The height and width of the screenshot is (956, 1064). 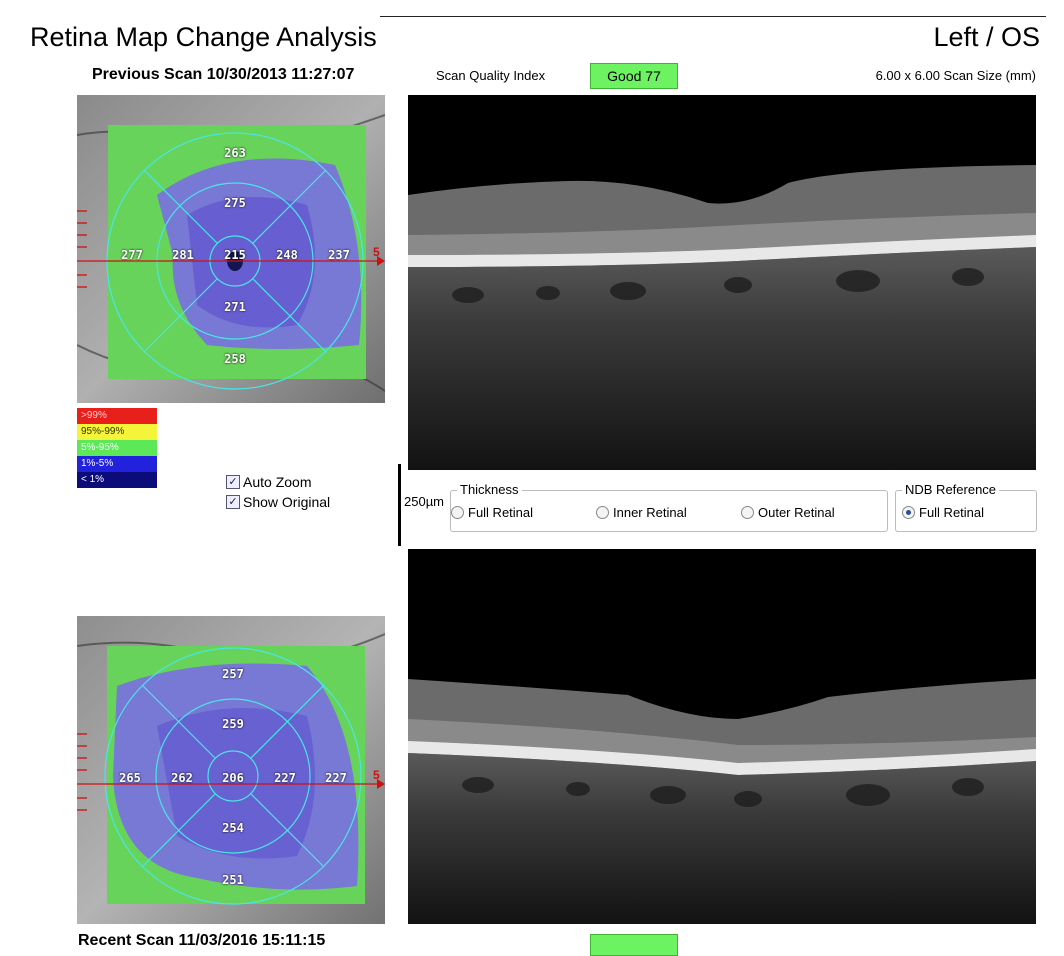 I want to click on scan-quality-label: Scan Quality Index, so click(x=491, y=75).